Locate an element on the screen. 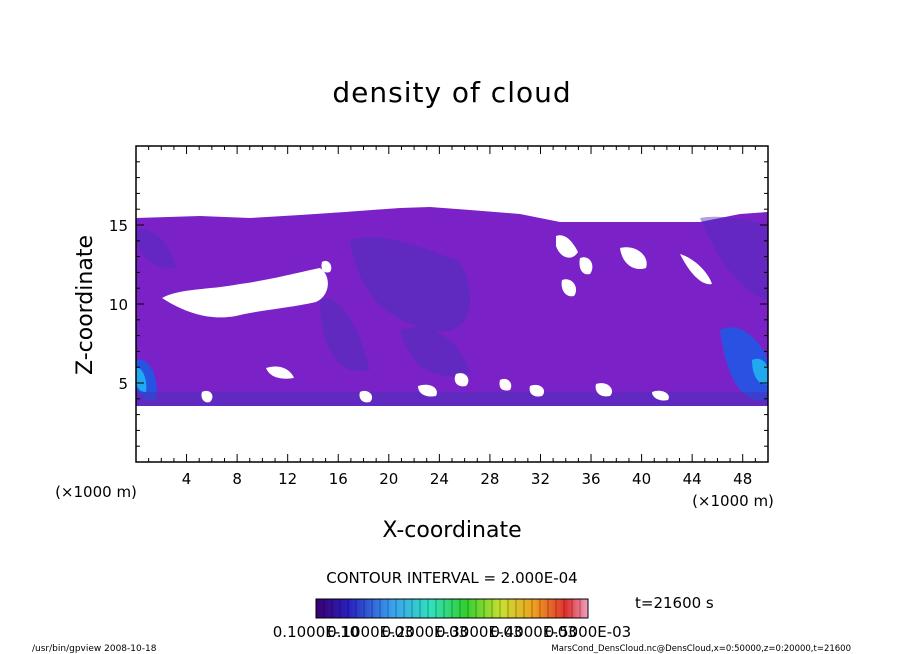 The width and height of the screenshot is (904, 654). x-tick-label: 20 is located at coordinates (388, 479).